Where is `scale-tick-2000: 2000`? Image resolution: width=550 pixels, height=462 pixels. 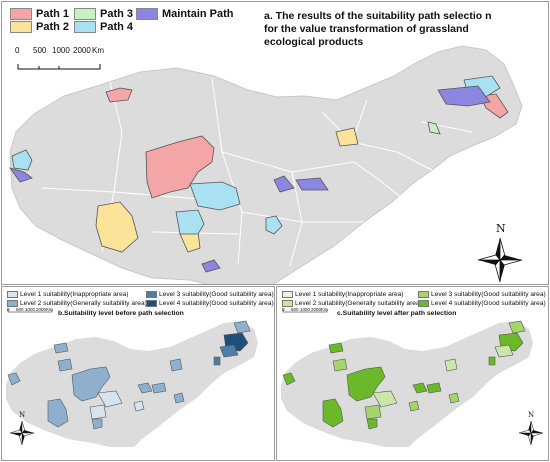
scale-tick-2000: 2000 is located at coordinates (82, 50).